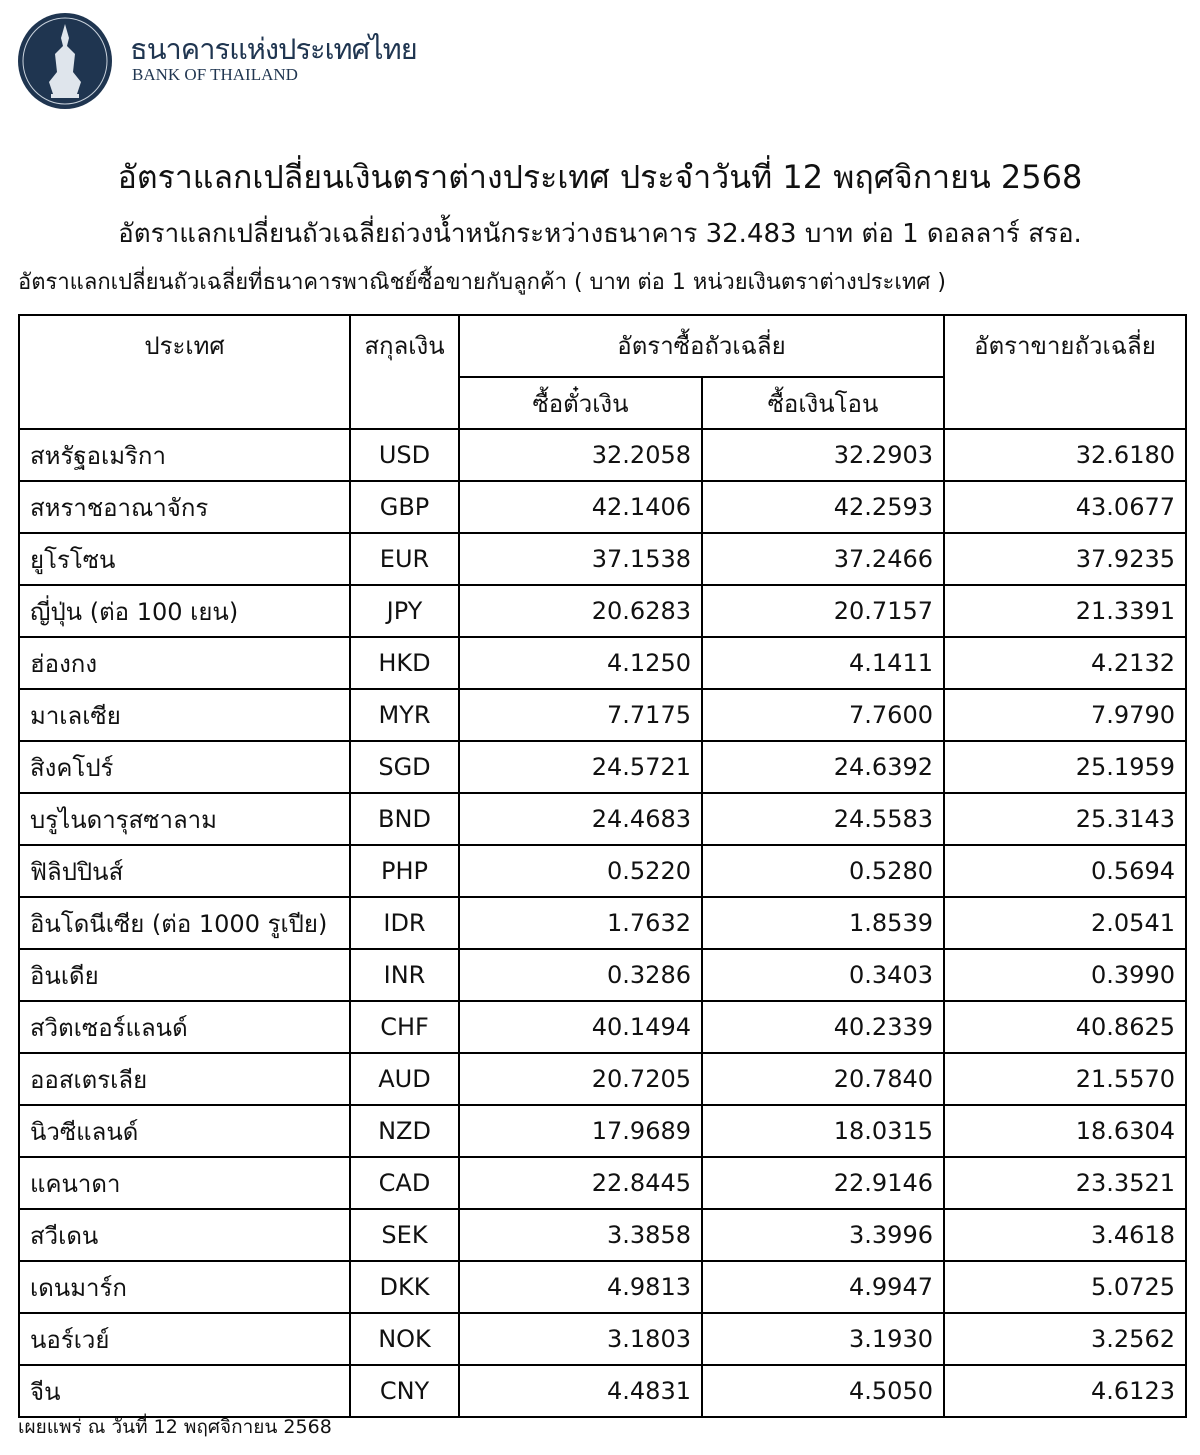  I want to click on cell-buying-transfer: 37.2466, so click(823, 559).